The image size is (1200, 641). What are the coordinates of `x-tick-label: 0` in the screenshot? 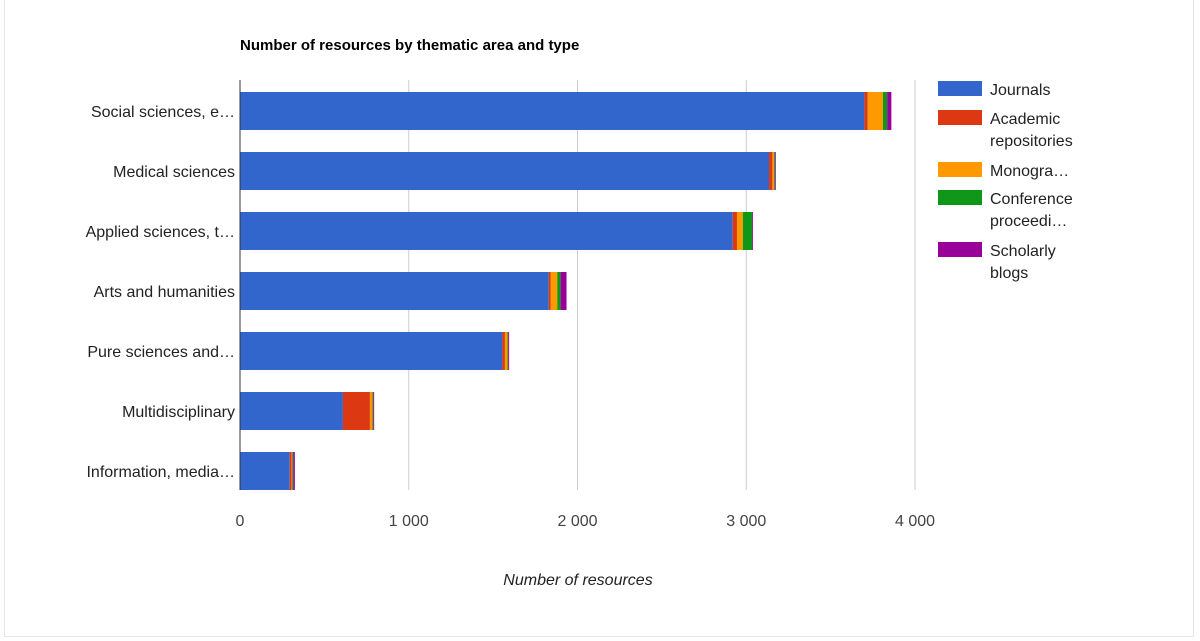 It's located at (240, 521).